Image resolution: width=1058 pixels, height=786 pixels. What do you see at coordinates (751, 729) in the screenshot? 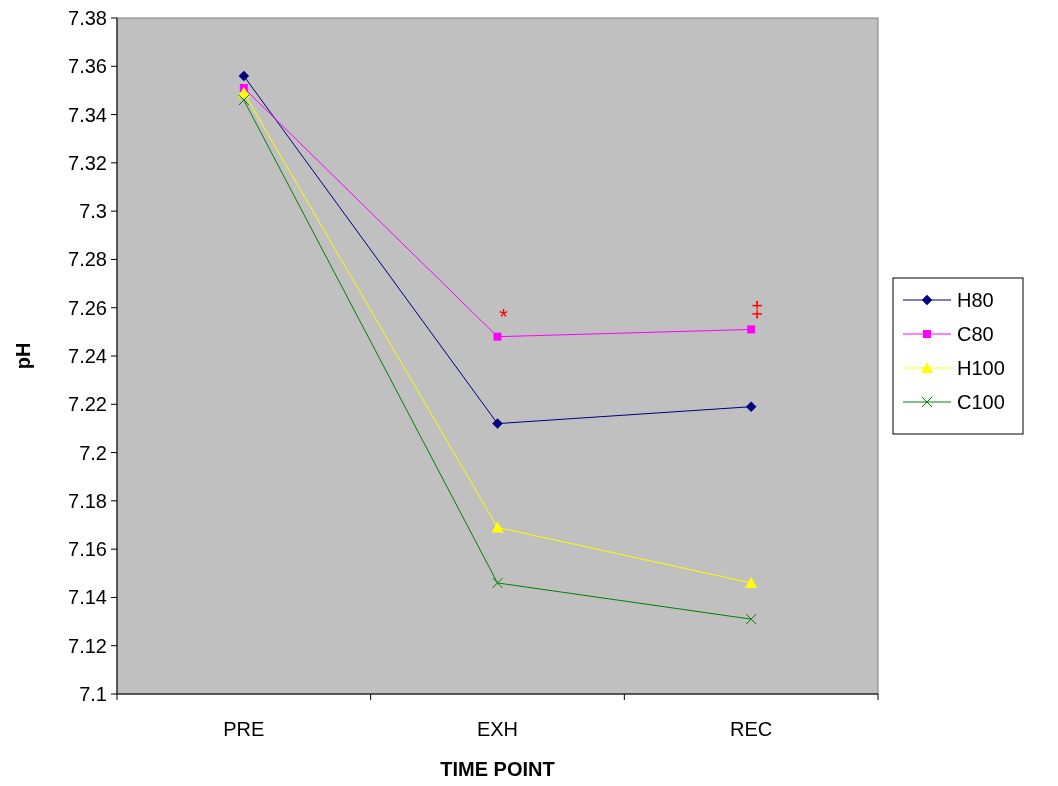
I see `x-tick-label: REC` at bounding box center [751, 729].